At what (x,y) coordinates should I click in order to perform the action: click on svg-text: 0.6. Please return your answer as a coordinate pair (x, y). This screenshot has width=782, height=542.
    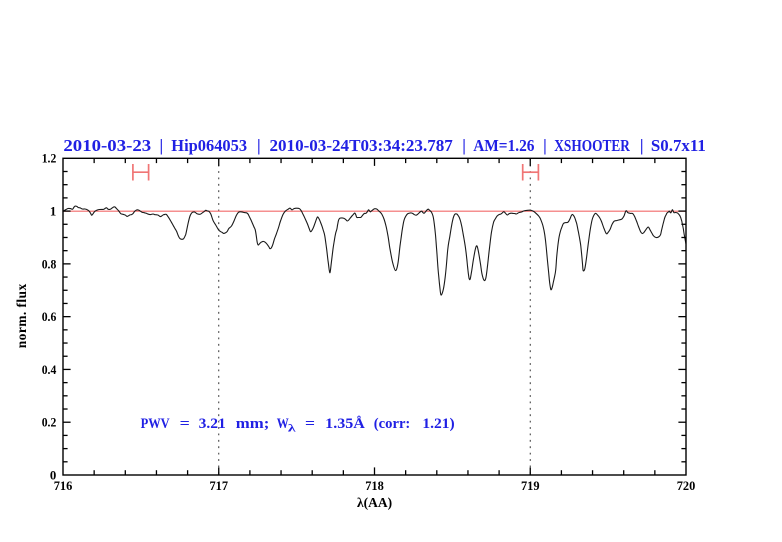
    Looking at the image, I should click on (49, 317).